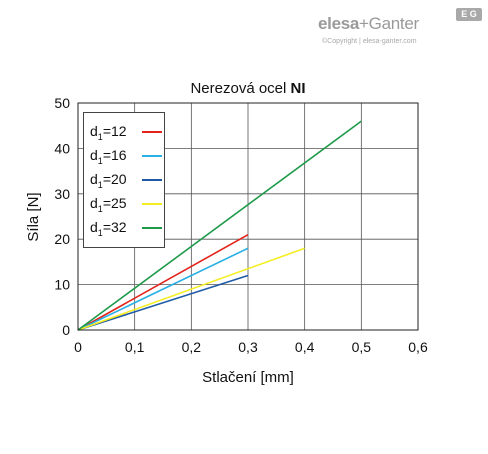 This screenshot has width=488, height=454. What do you see at coordinates (192, 347) in the screenshot?
I see `x-tick-label: 0,2` at bounding box center [192, 347].